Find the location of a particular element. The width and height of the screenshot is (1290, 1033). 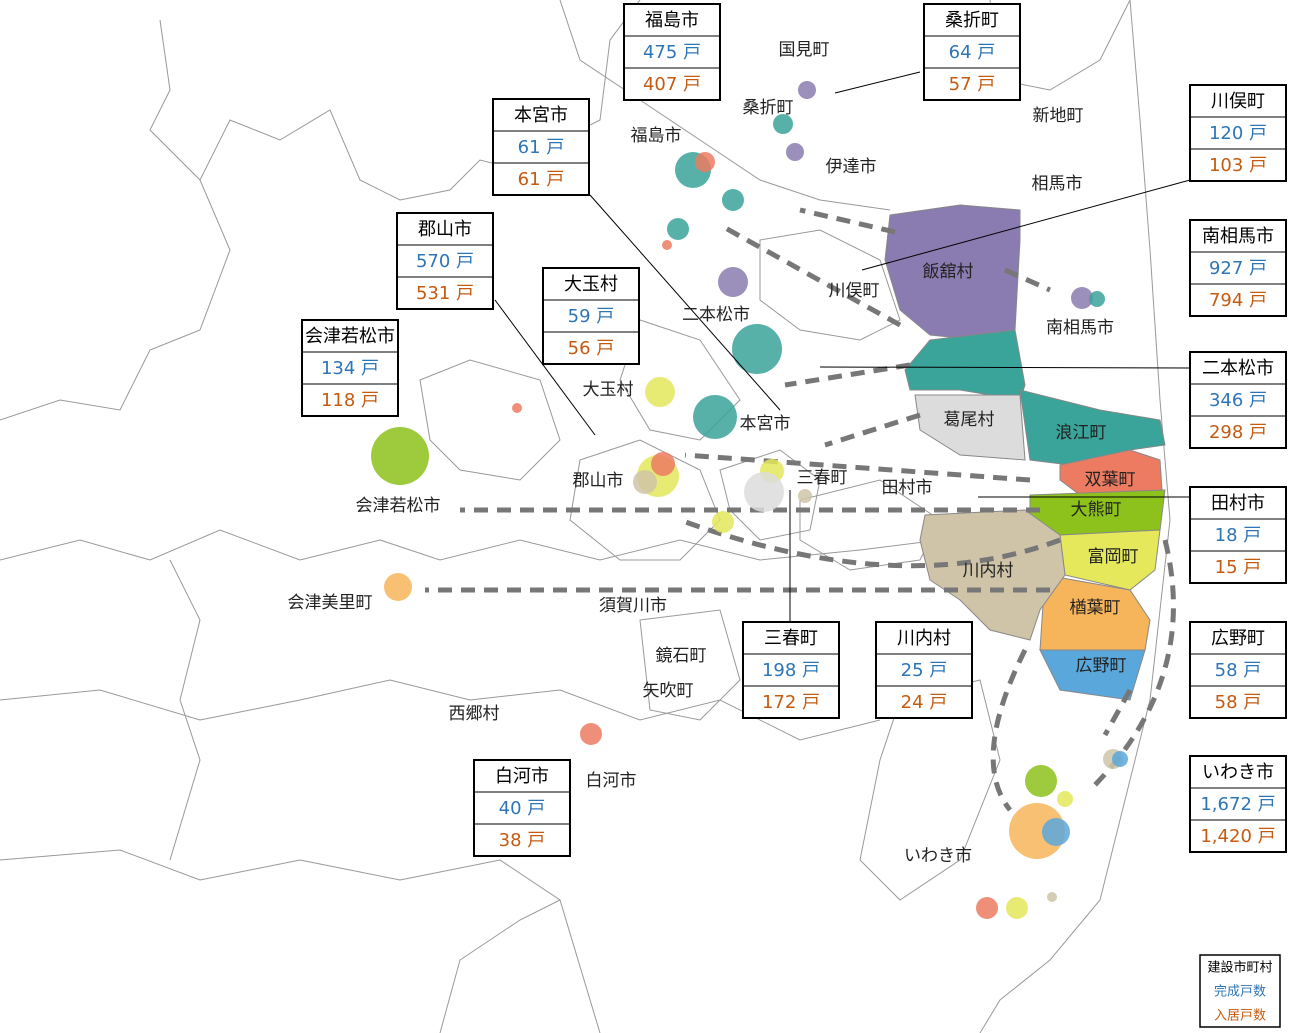

box-occupied: 56 戸 is located at coordinates (591, 348).